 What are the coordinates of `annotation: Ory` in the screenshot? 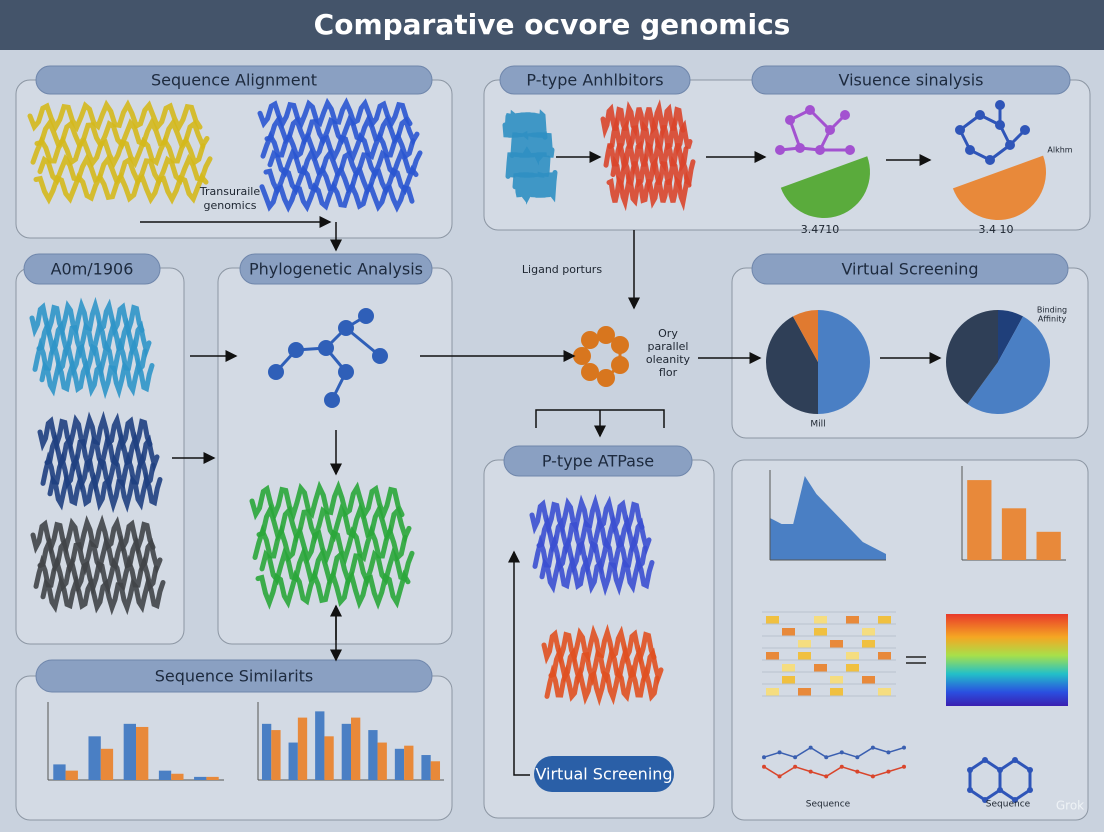 It's located at (668, 333).